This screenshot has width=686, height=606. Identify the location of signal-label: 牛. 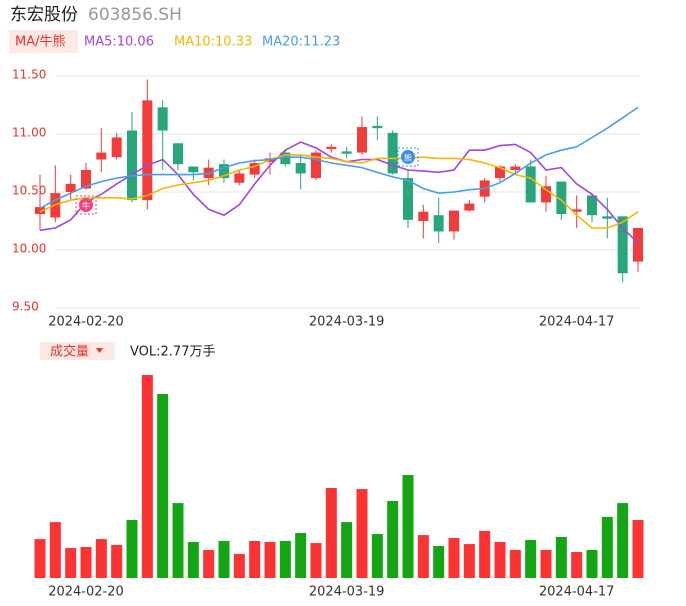
(86, 206).